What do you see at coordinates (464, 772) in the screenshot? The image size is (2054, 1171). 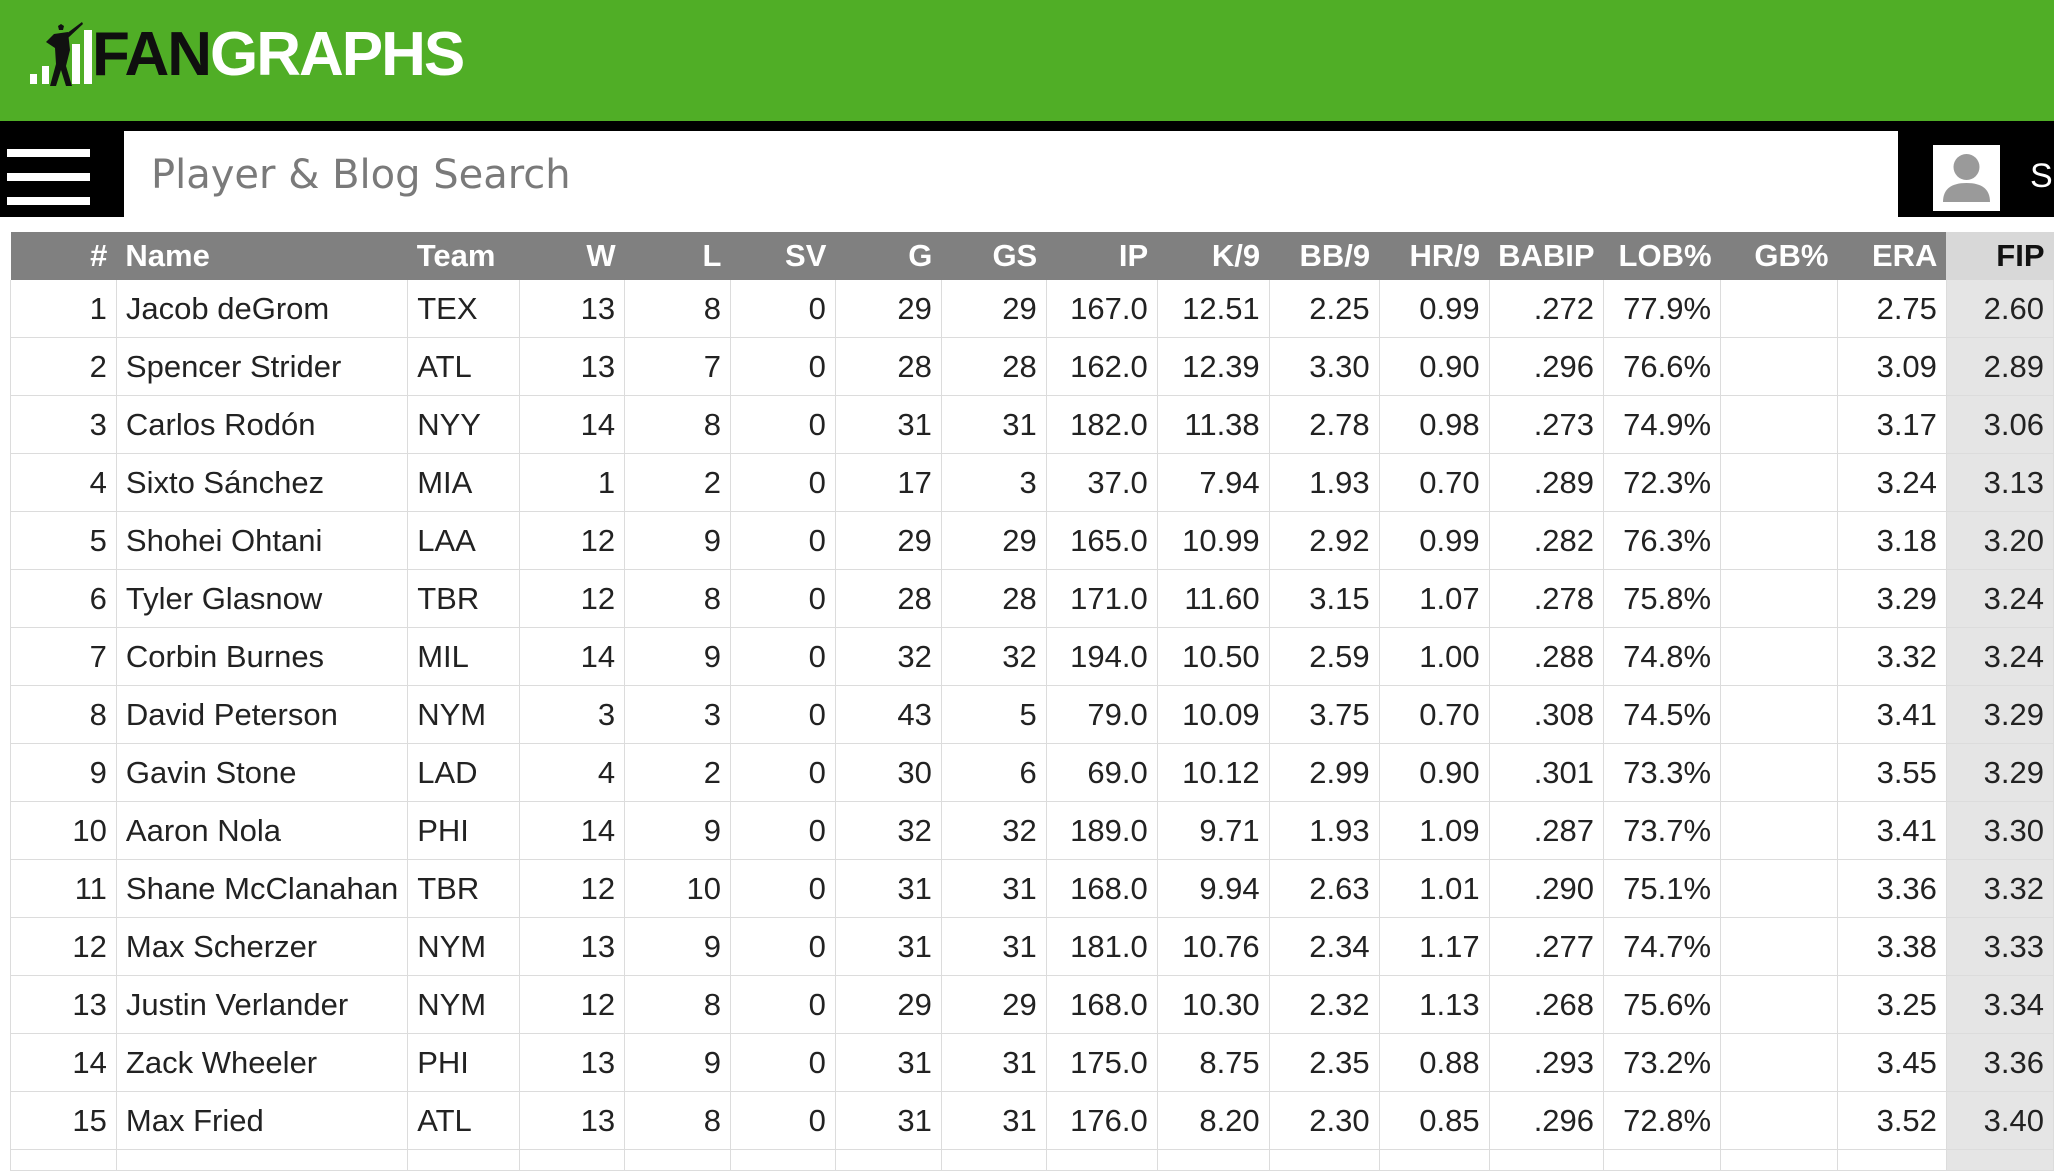 I see `cell-team: LAD` at bounding box center [464, 772].